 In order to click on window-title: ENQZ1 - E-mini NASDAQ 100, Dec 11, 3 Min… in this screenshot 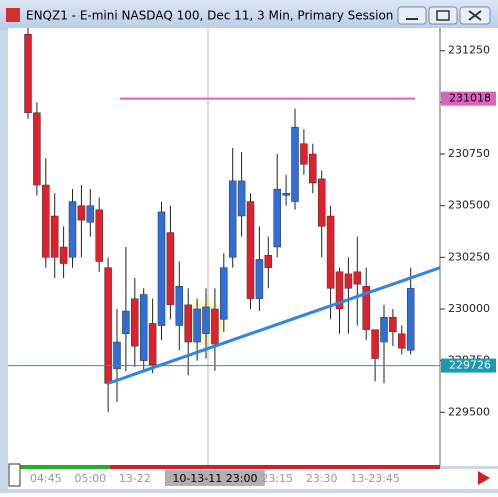, I will do `click(209, 16)`.